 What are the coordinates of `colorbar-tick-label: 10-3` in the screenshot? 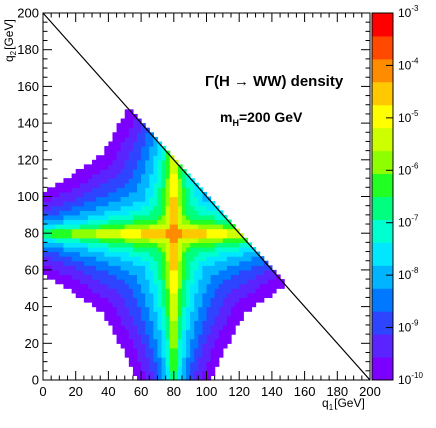 It's located at (408, 12).